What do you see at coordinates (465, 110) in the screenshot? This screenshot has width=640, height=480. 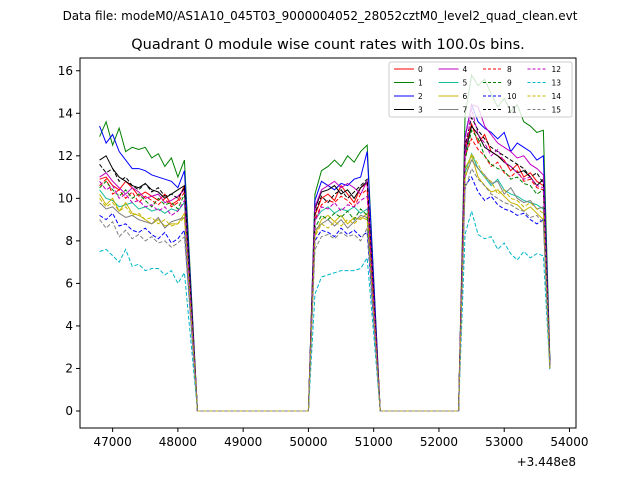 I see `legend-label-7: 7` at bounding box center [465, 110].